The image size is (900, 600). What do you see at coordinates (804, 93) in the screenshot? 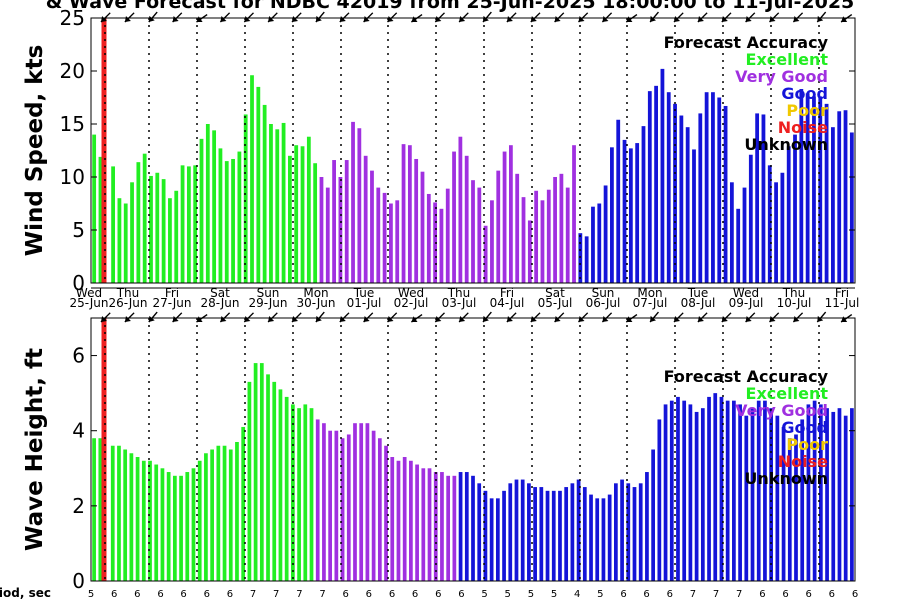
I see `legend-item-good: Good` at bounding box center [804, 93].